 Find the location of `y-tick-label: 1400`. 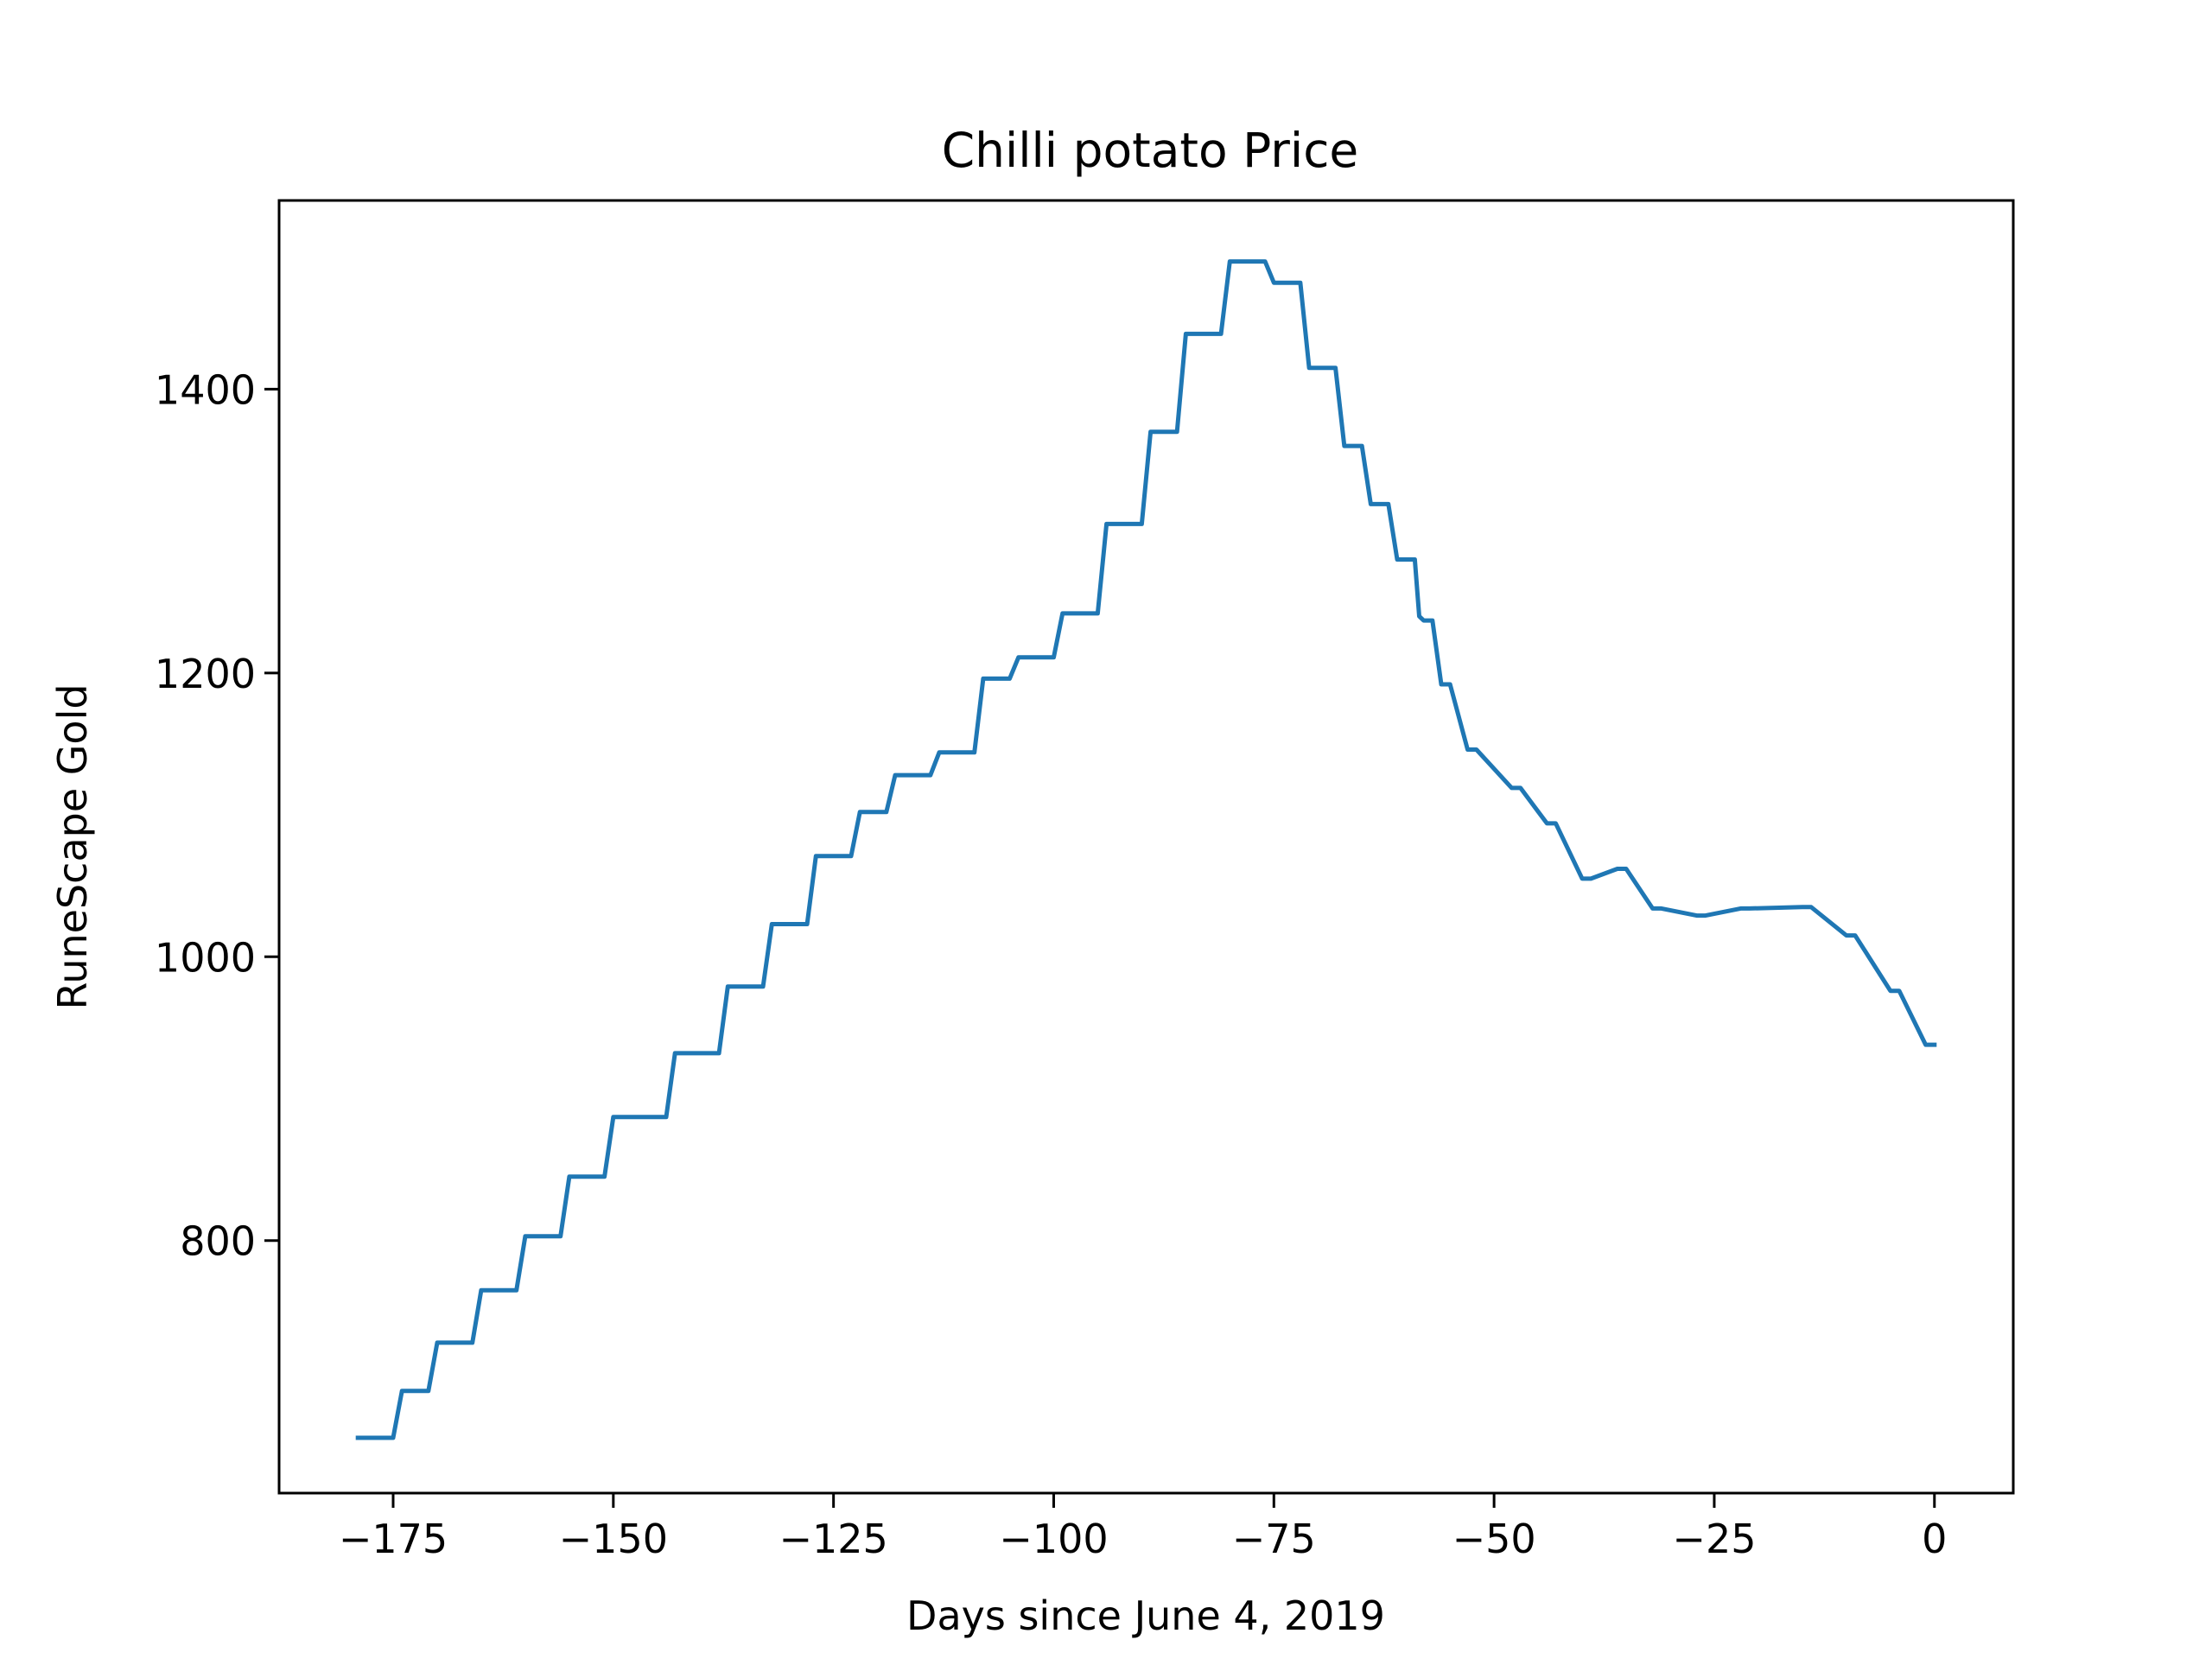

y-tick-label: 1400 is located at coordinates (205, 389).